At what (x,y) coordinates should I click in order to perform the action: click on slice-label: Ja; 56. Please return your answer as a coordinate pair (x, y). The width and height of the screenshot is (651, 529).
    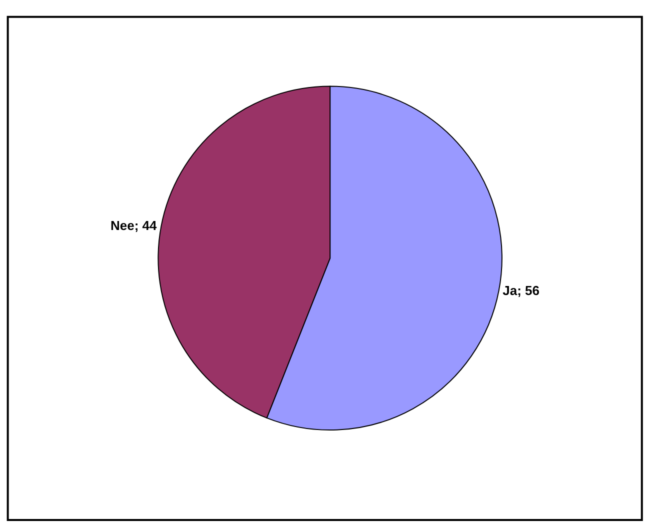
    Looking at the image, I should click on (521, 290).